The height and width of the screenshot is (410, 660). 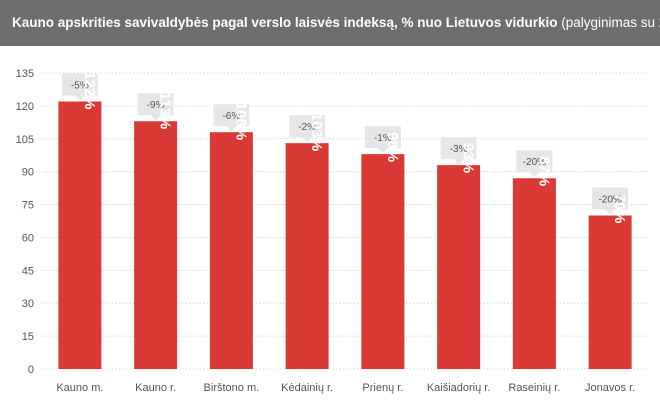 I want to click on value-label: 87%, so click(x=543, y=171).